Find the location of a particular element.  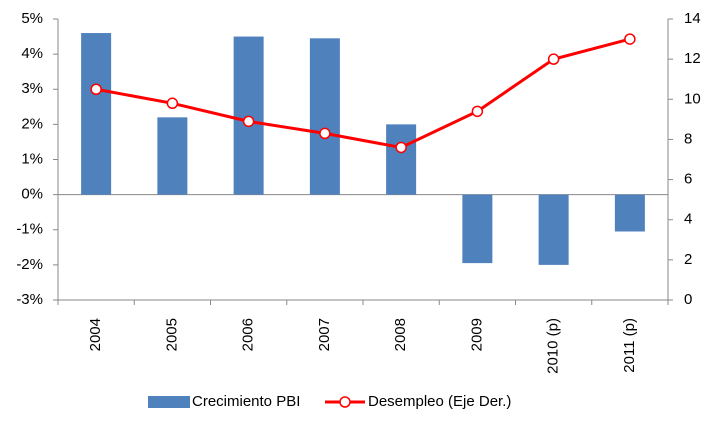

y-tick-label: 1% is located at coordinates (32, 158).